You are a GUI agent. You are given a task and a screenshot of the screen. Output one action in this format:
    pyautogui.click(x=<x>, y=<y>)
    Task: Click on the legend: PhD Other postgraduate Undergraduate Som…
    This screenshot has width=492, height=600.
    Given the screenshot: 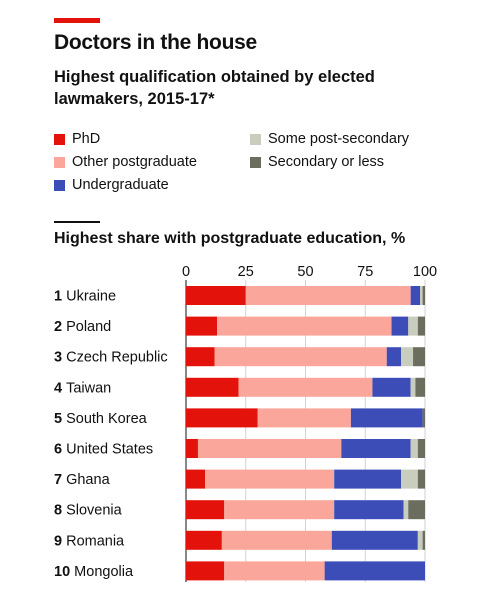 What is the action you would take?
    pyautogui.click(x=269, y=166)
    